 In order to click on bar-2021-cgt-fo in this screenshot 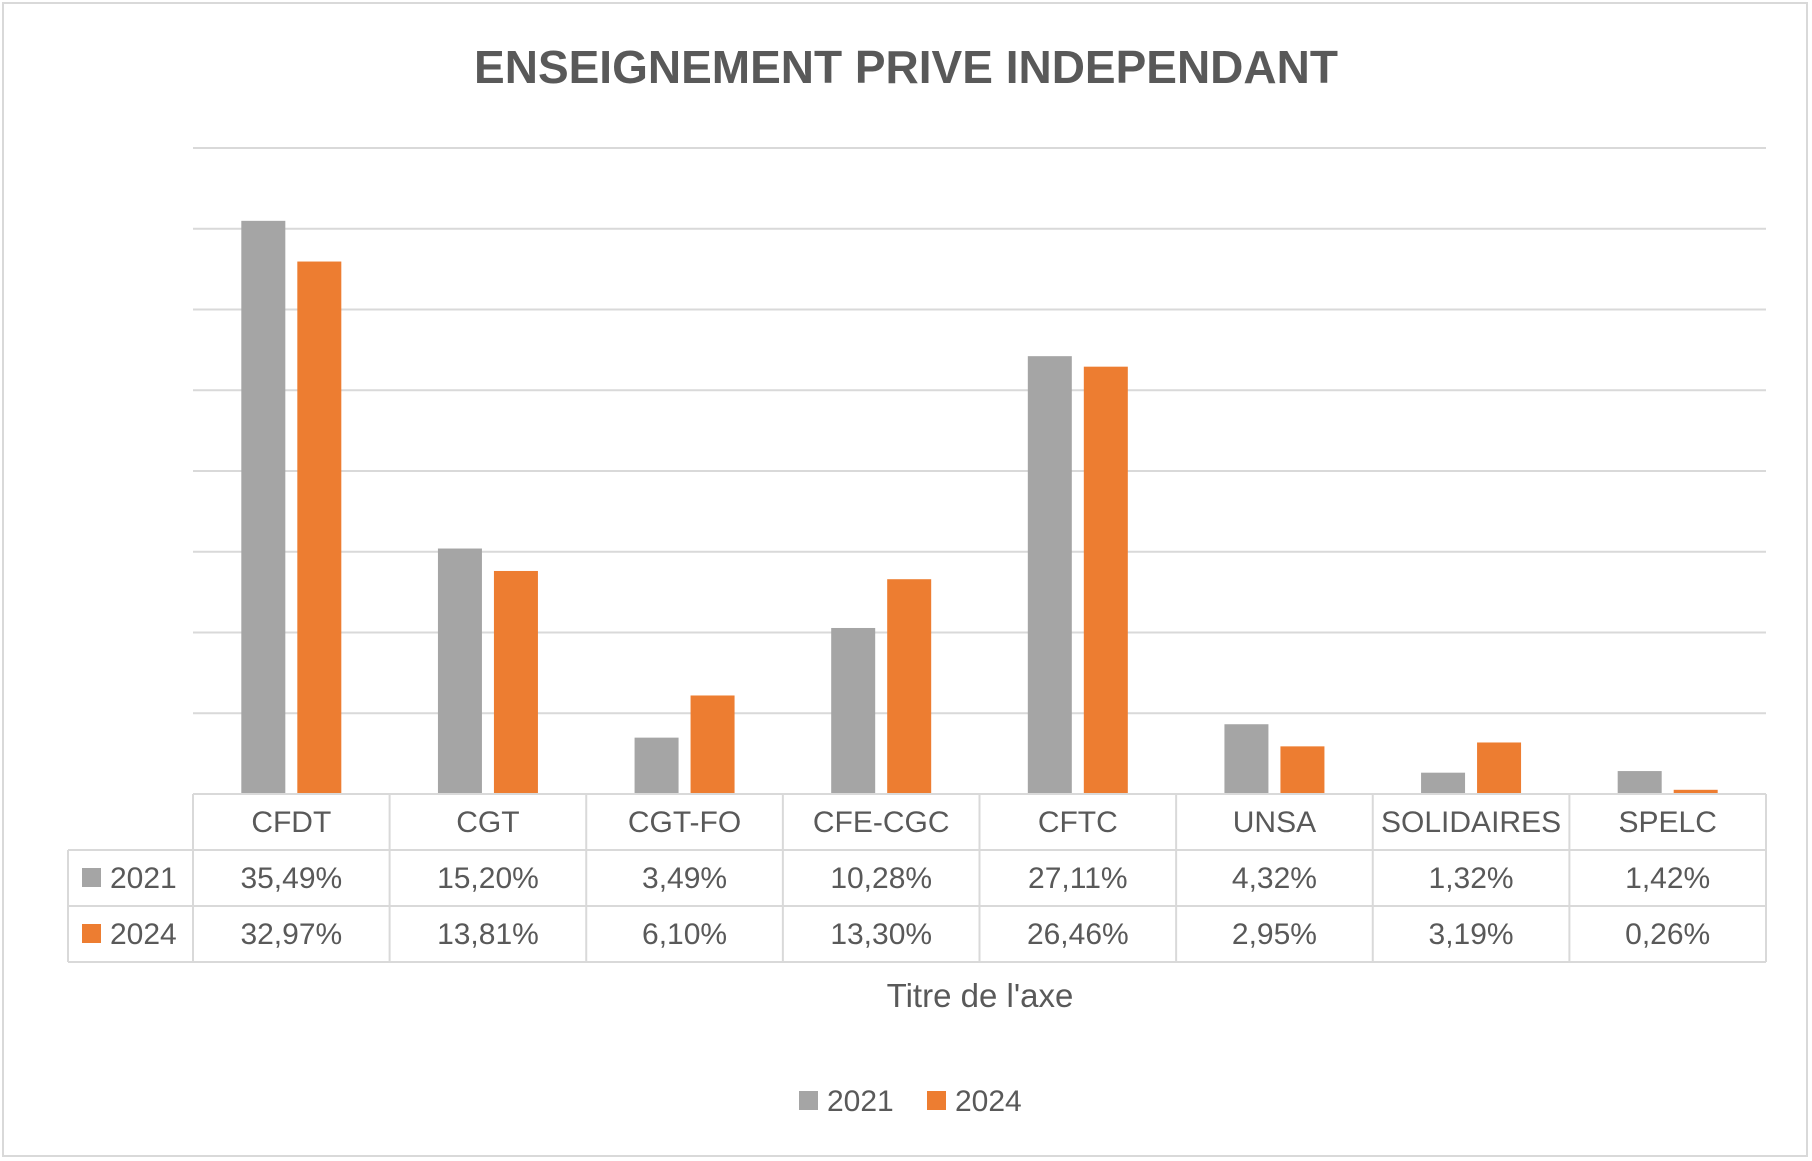, I will do `click(656, 765)`.